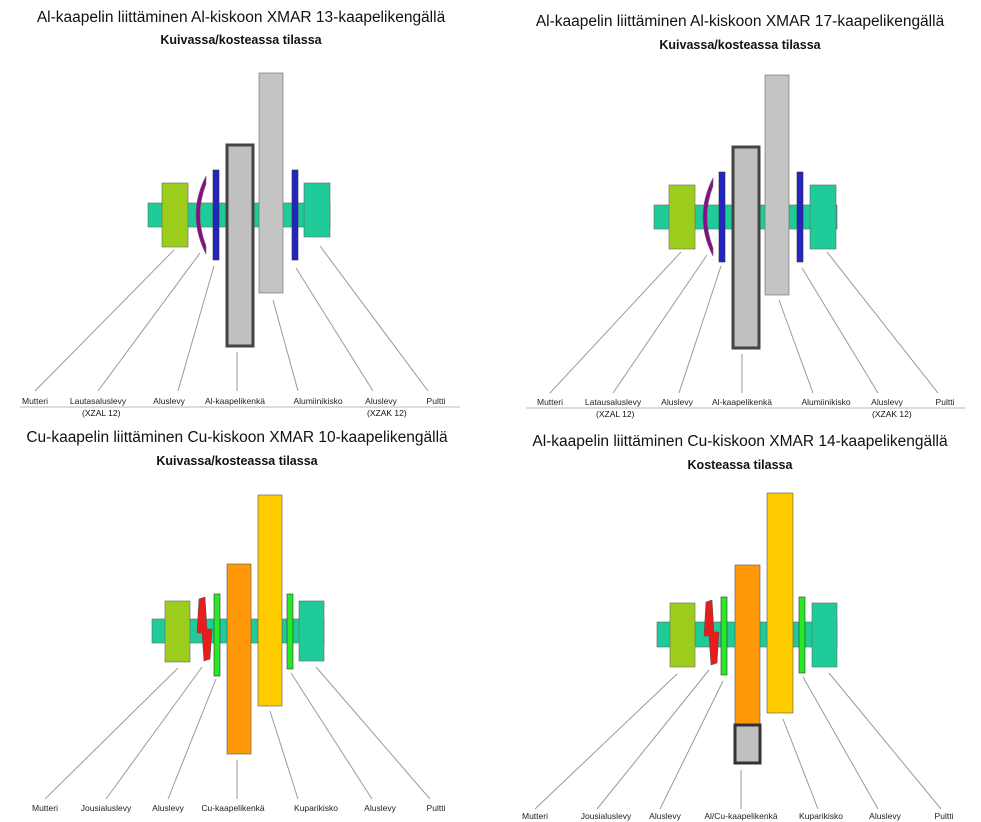 The image size is (981, 822). Describe the element at coordinates (98, 401) in the screenshot. I see `label-lautasaluslevy: Lautasaluslevy` at that location.